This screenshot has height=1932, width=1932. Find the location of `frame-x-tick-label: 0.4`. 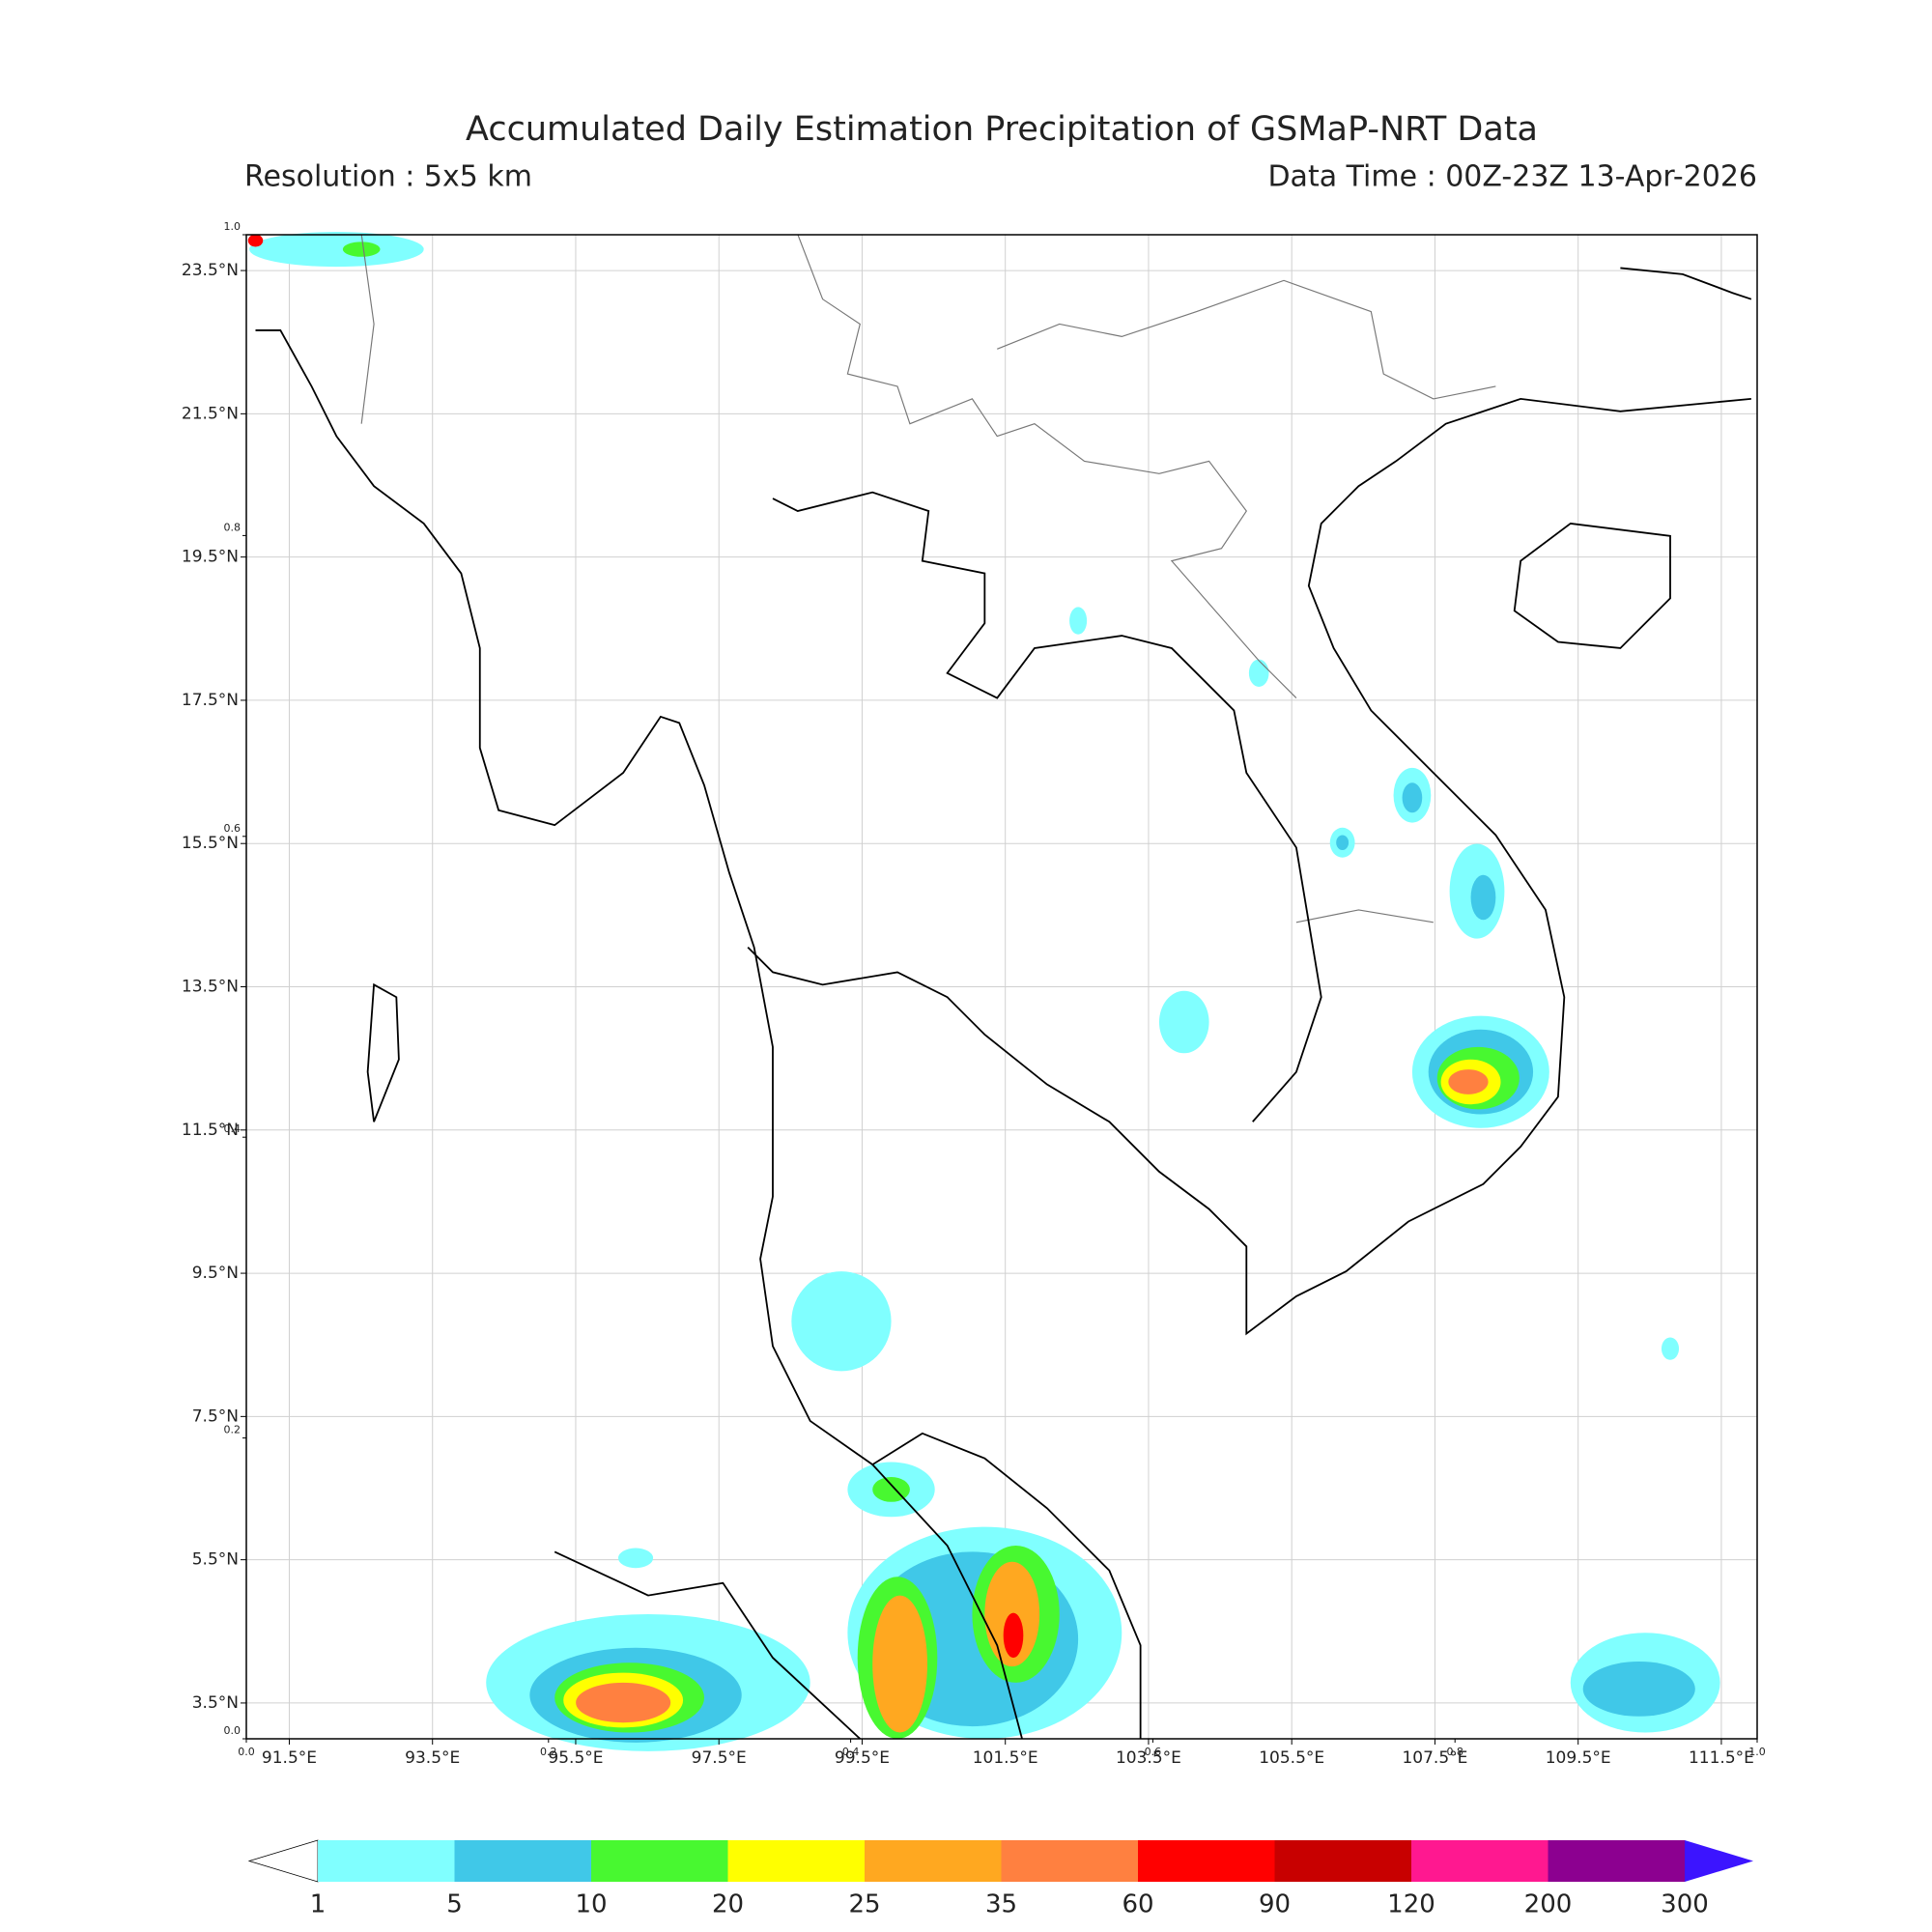

frame-x-tick-label: 0.4 is located at coordinates (851, 1752).